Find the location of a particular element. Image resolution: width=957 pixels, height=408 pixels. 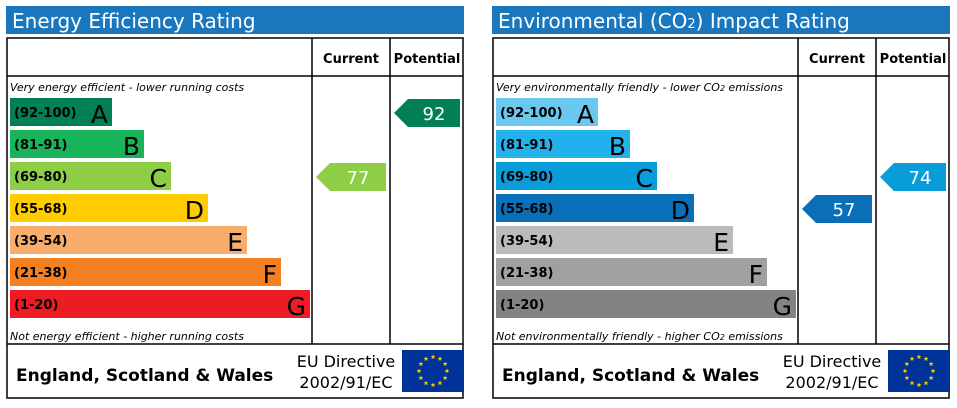

panel-title: Energy Efficiency Rating is located at coordinates (134, 21).